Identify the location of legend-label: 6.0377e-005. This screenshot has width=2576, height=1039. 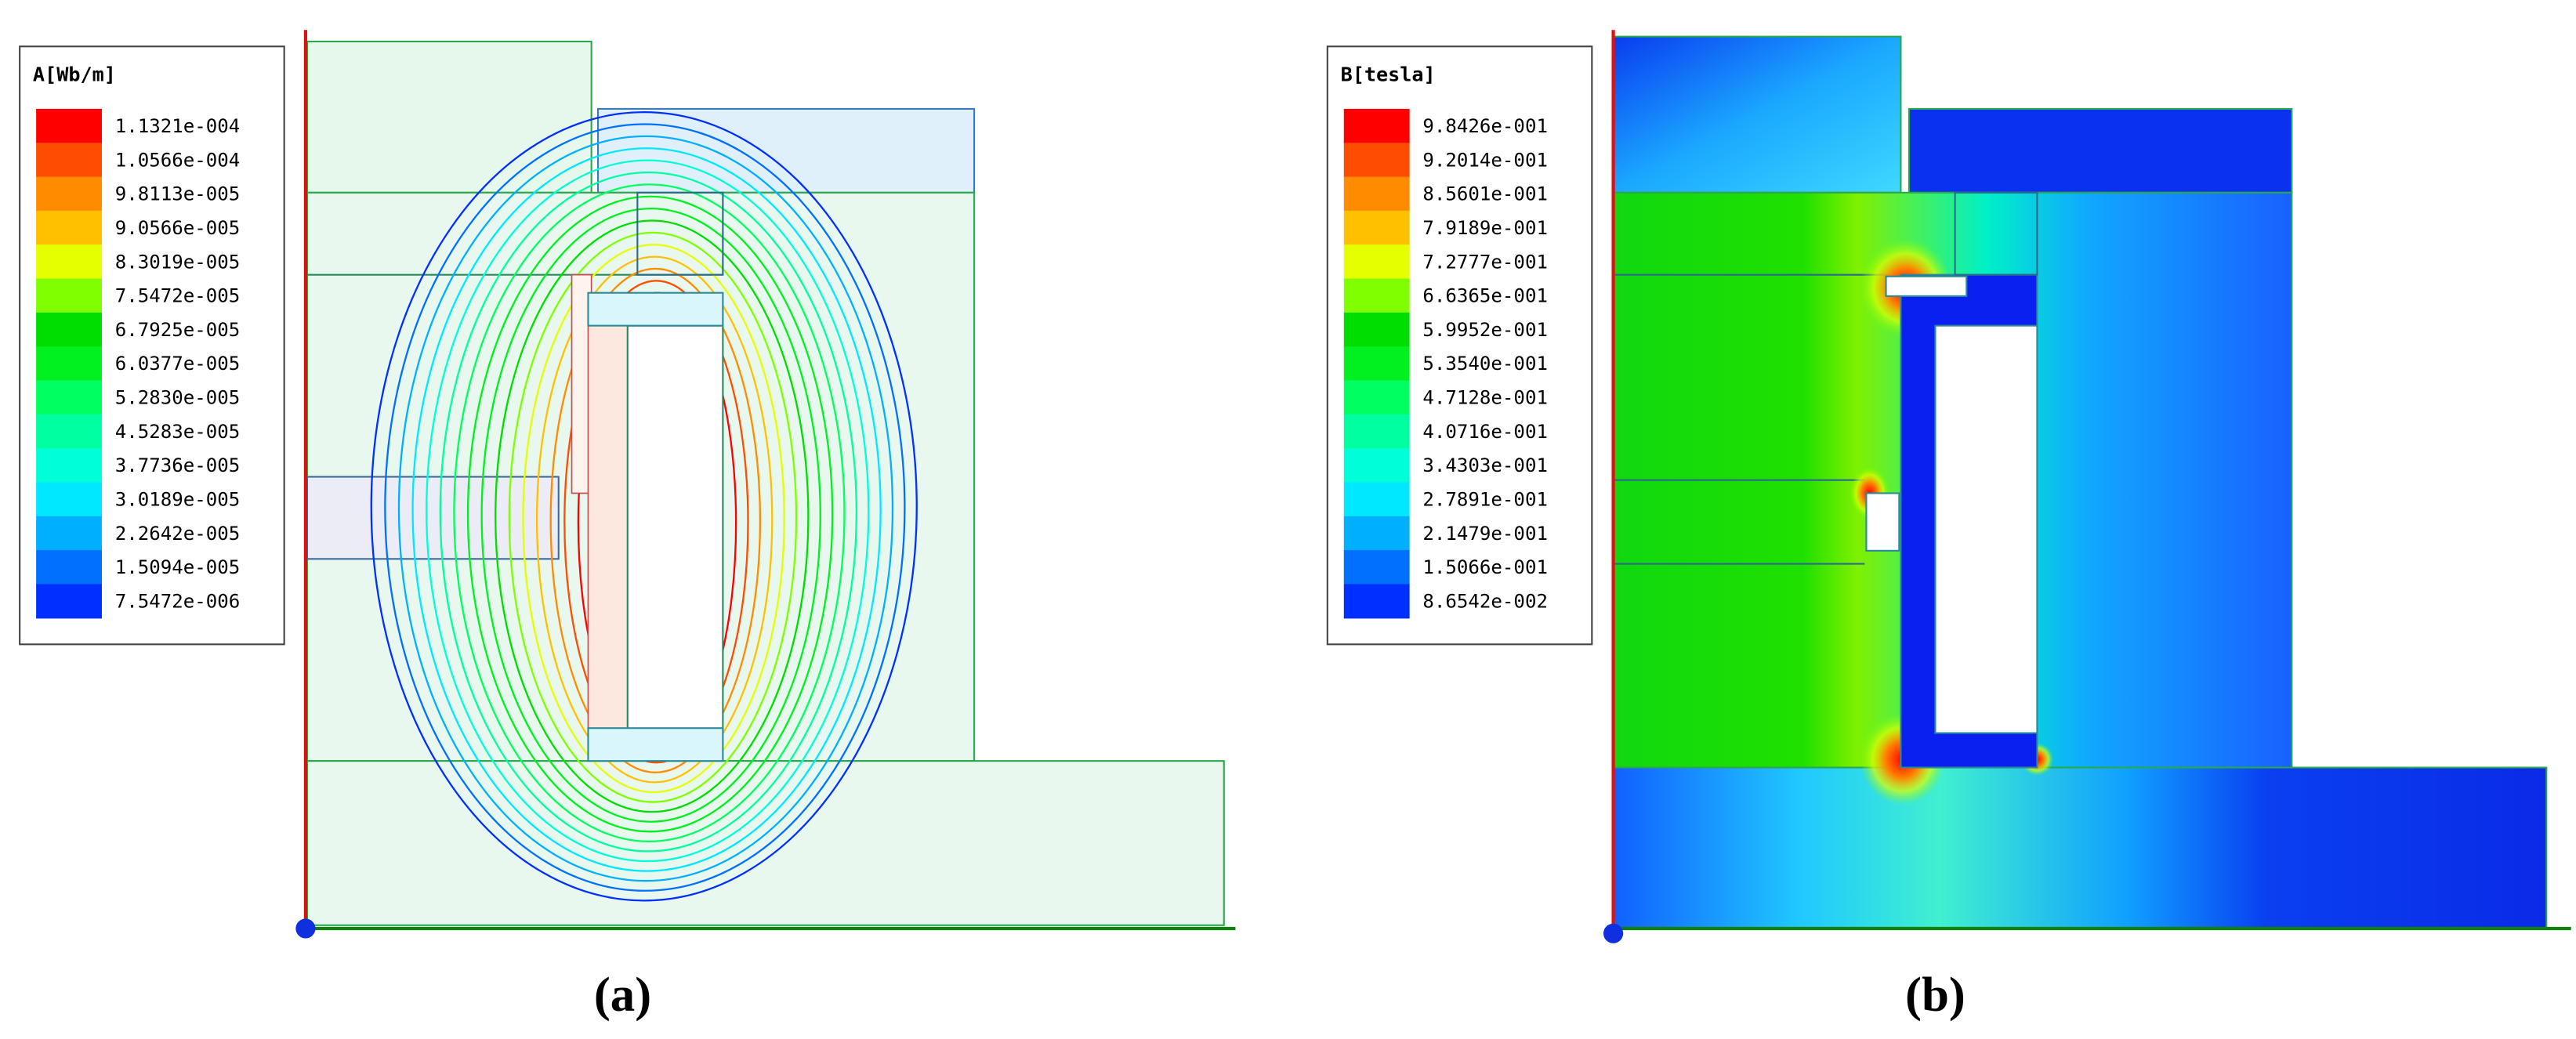
(178, 364).